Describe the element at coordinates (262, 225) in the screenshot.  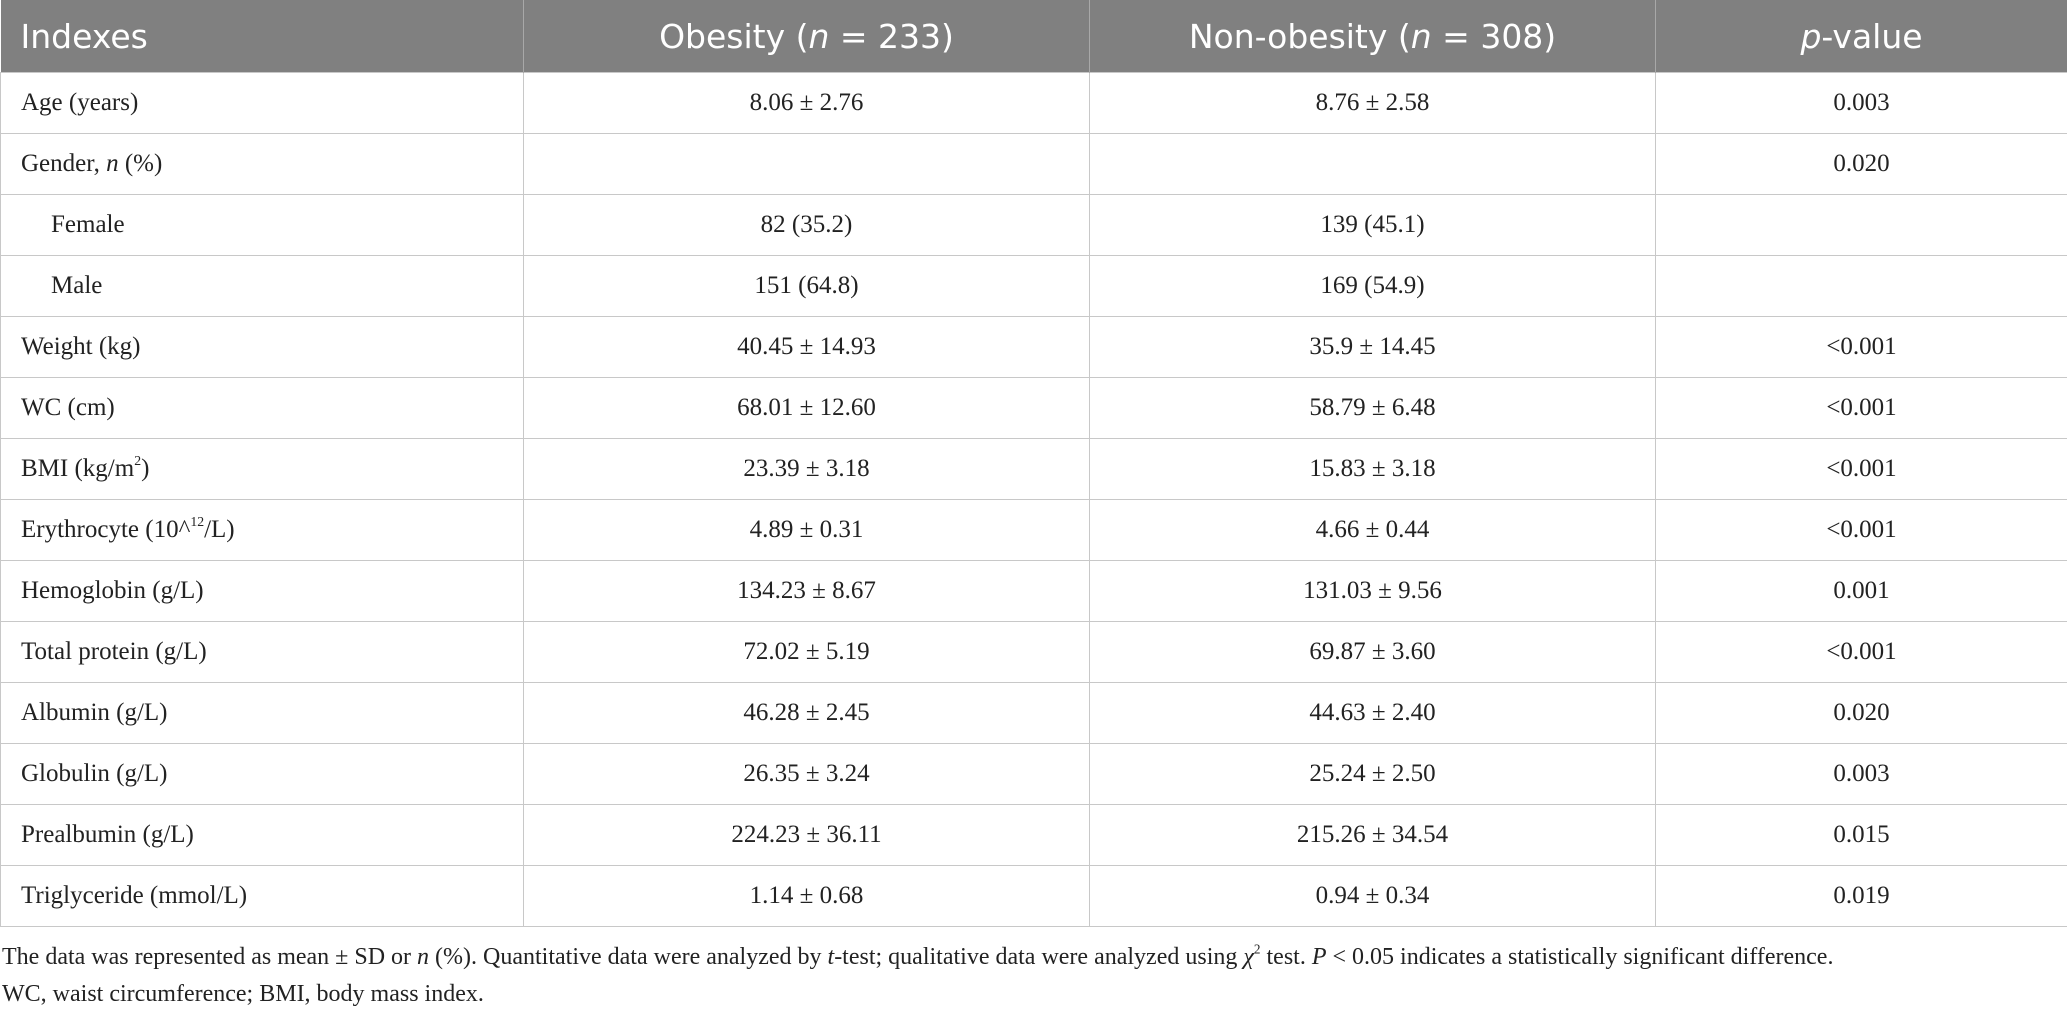
I see `table-cell: Female` at that location.